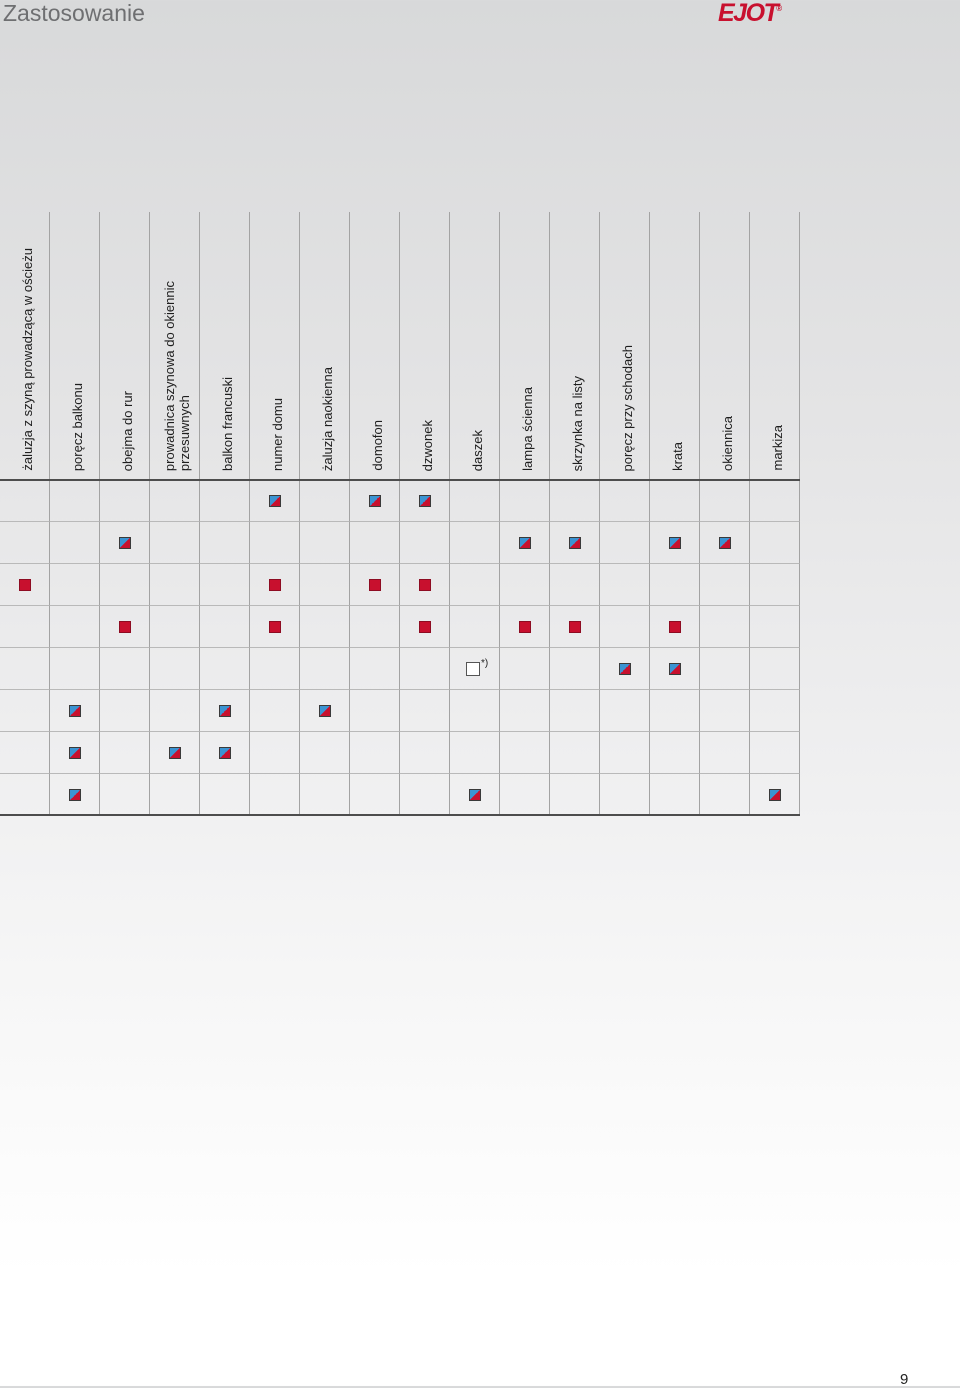 This screenshot has height=1388, width=960. Describe the element at coordinates (472, 668) in the screenshot. I see `empty-square-icon` at that location.